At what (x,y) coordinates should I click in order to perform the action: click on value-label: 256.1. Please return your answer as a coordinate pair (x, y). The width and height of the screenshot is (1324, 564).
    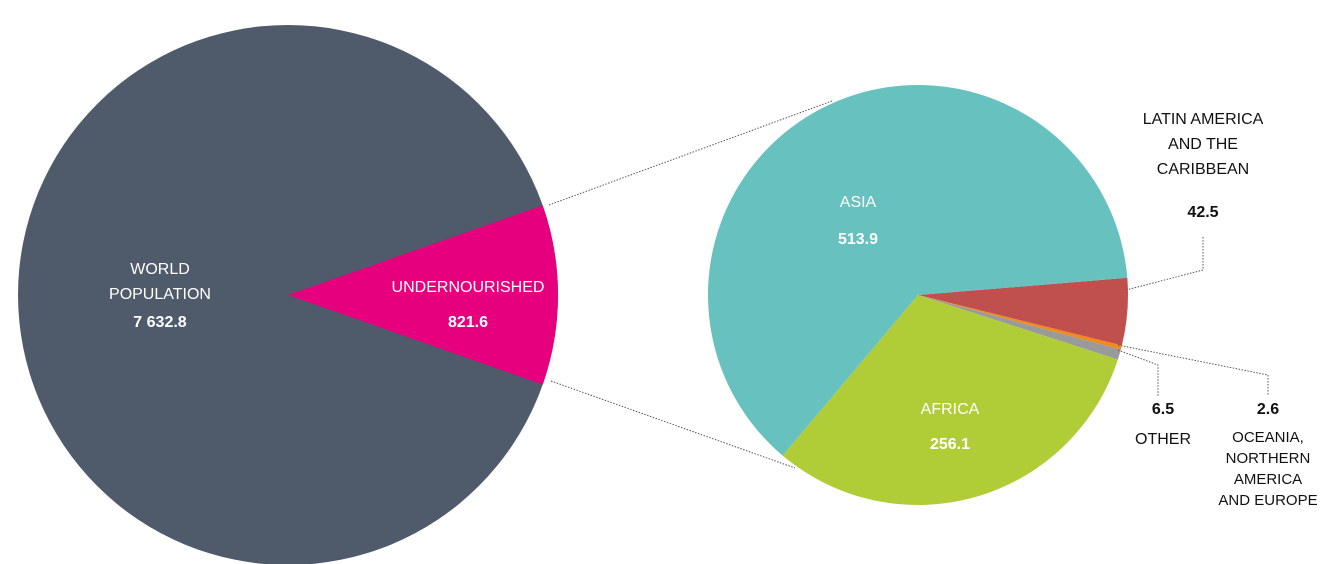
    Looking at the image, I should click on (950, 444).